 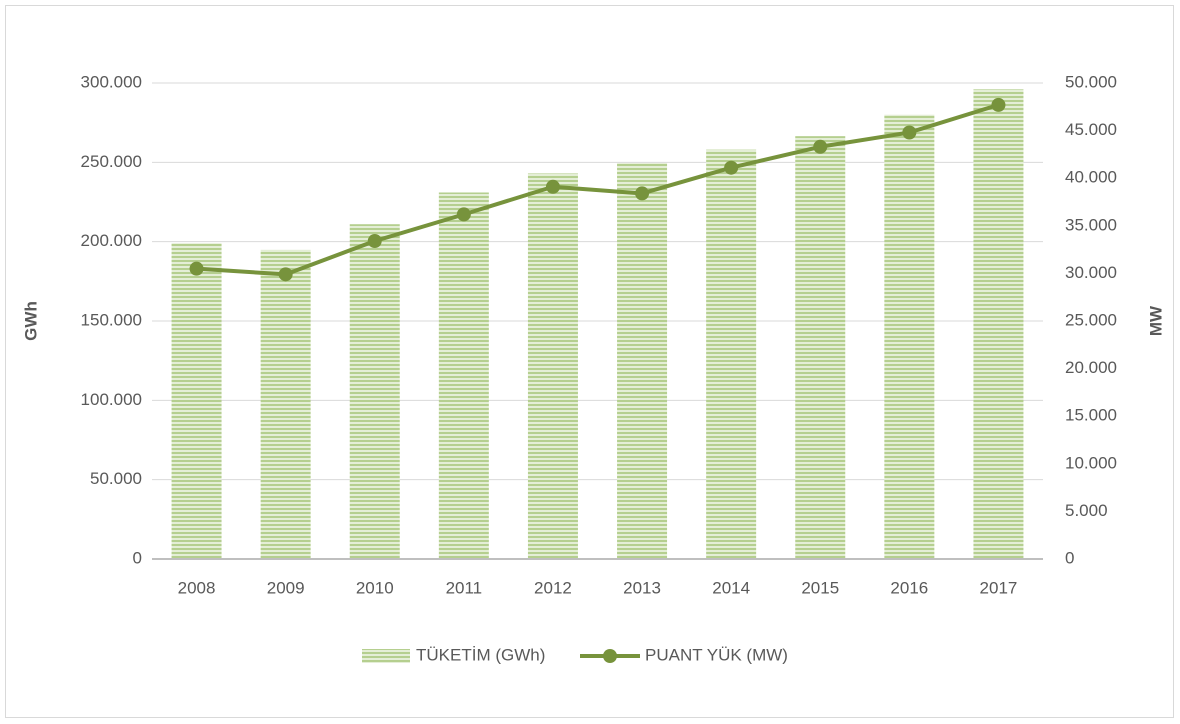 What do you see at coordinates (111, 81) in the screenshot?
I see `y-tick-label: 300.000` at bounding box center [111, 81].